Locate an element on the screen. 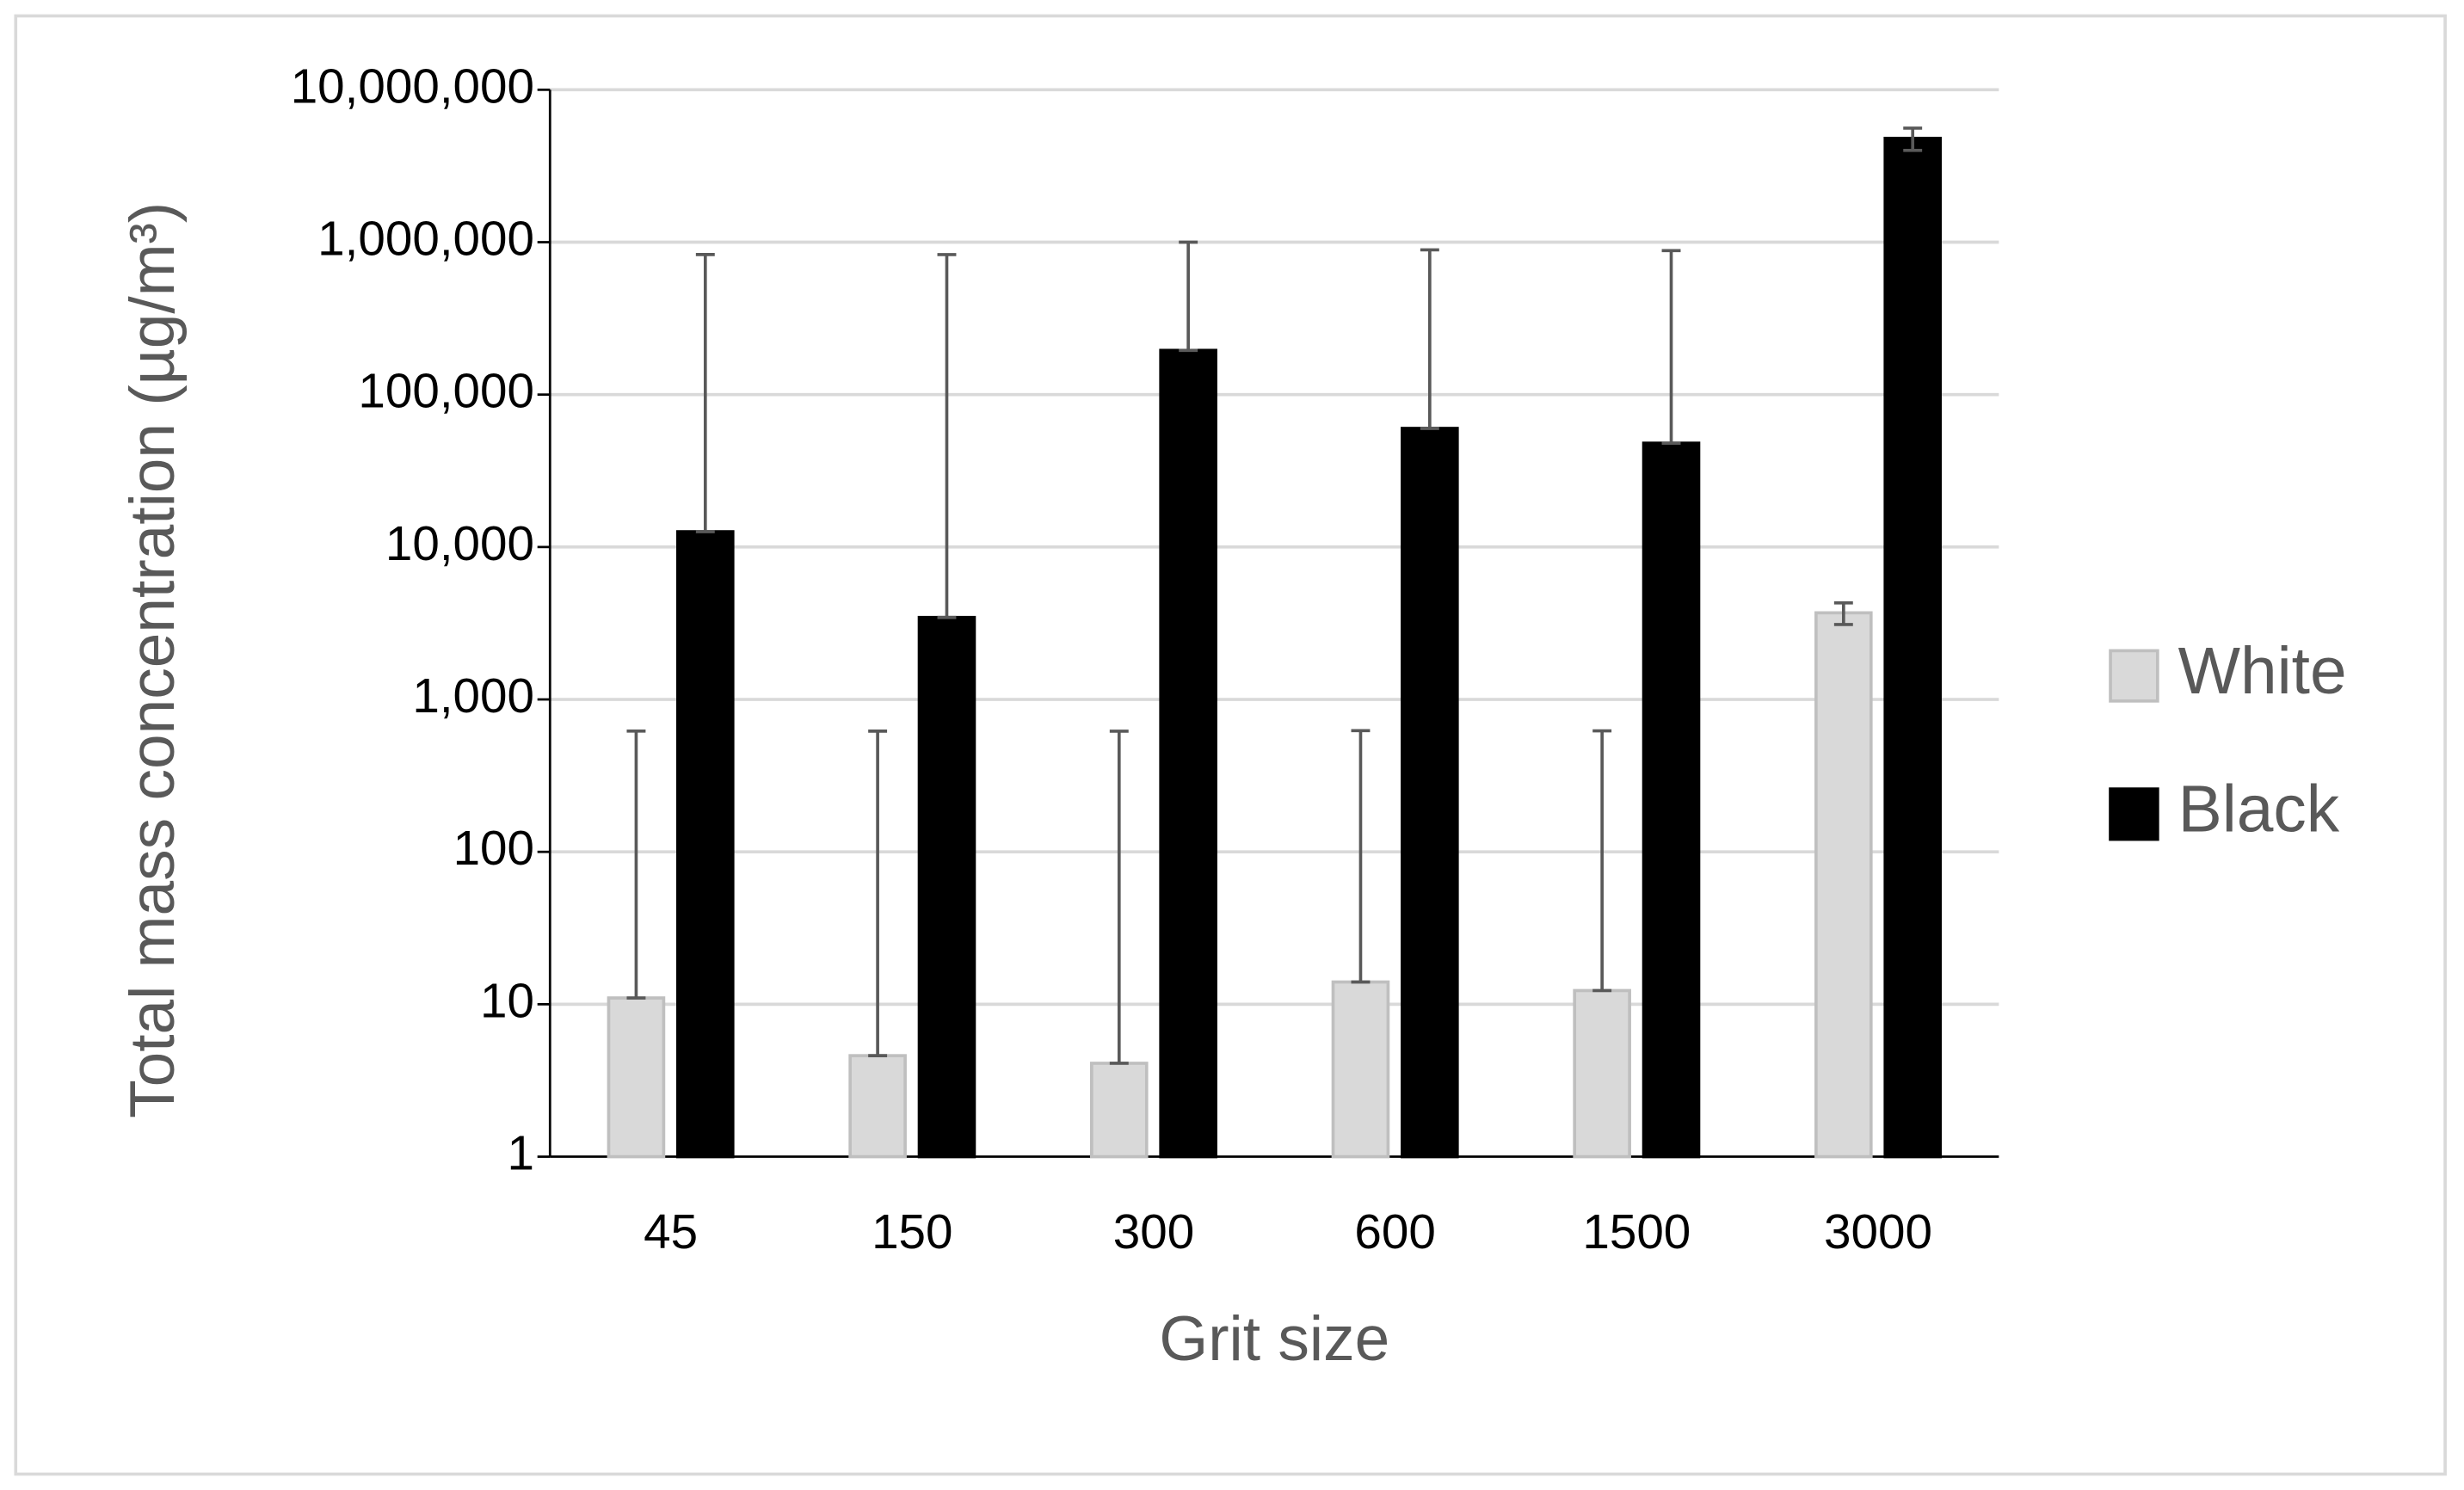 This screenshot has height=1490, width=2464. x-tick-label: 3000 is located at coordinates (1878, 1231).